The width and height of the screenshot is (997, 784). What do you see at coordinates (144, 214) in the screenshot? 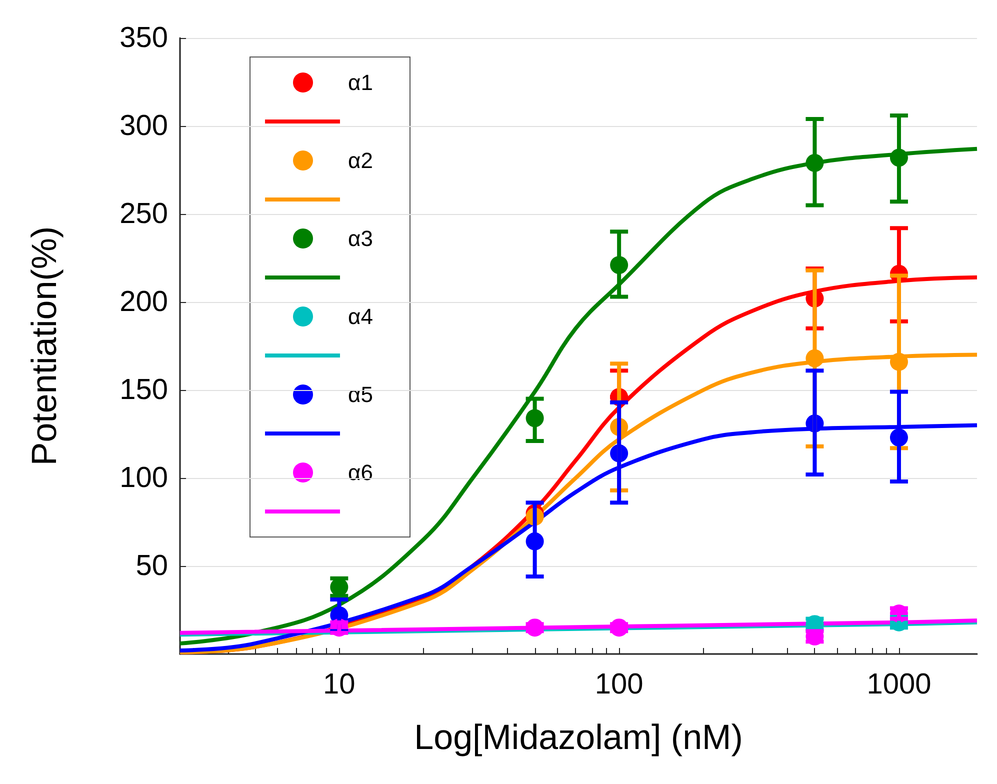
I see `y-tick-label: 250` at bounding box center [144, 214].